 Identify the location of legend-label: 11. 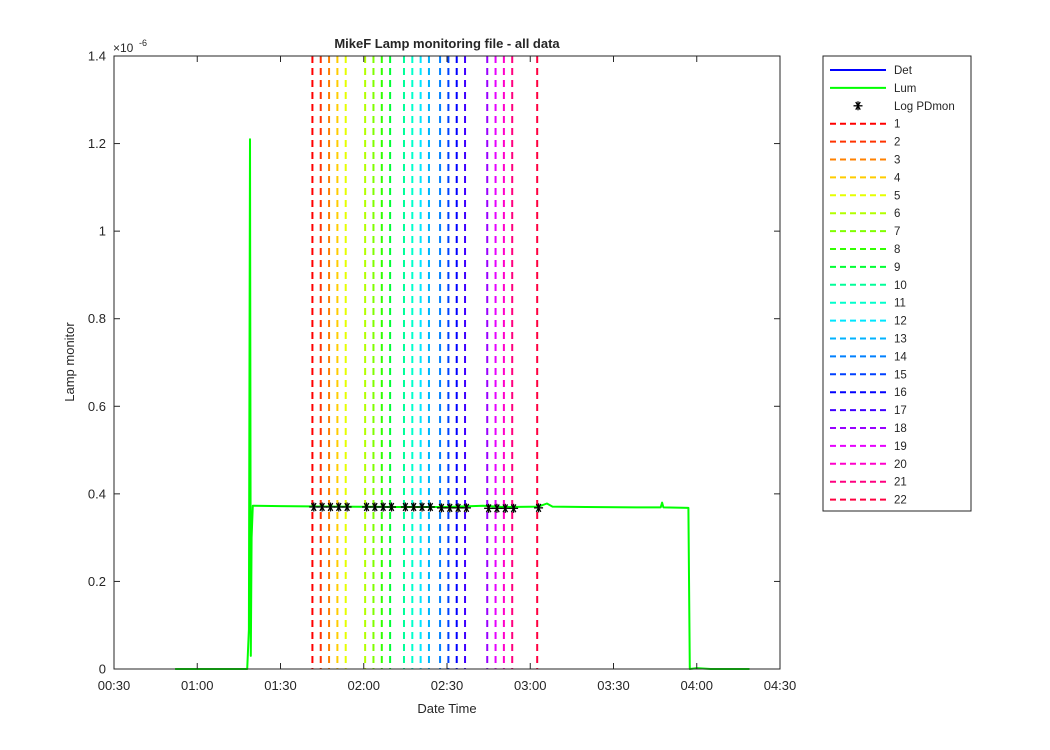
(900, 304).